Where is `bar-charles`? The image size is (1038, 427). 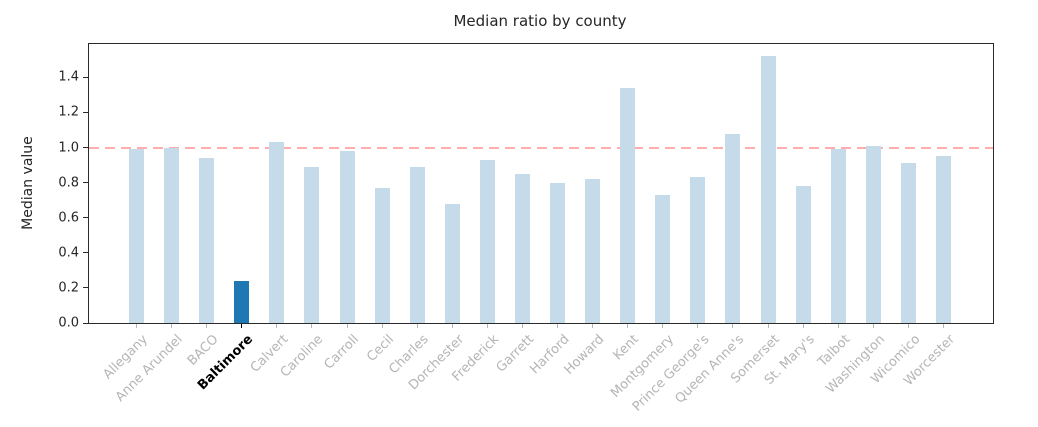
bar-charles is located at coordinates (417, 244).